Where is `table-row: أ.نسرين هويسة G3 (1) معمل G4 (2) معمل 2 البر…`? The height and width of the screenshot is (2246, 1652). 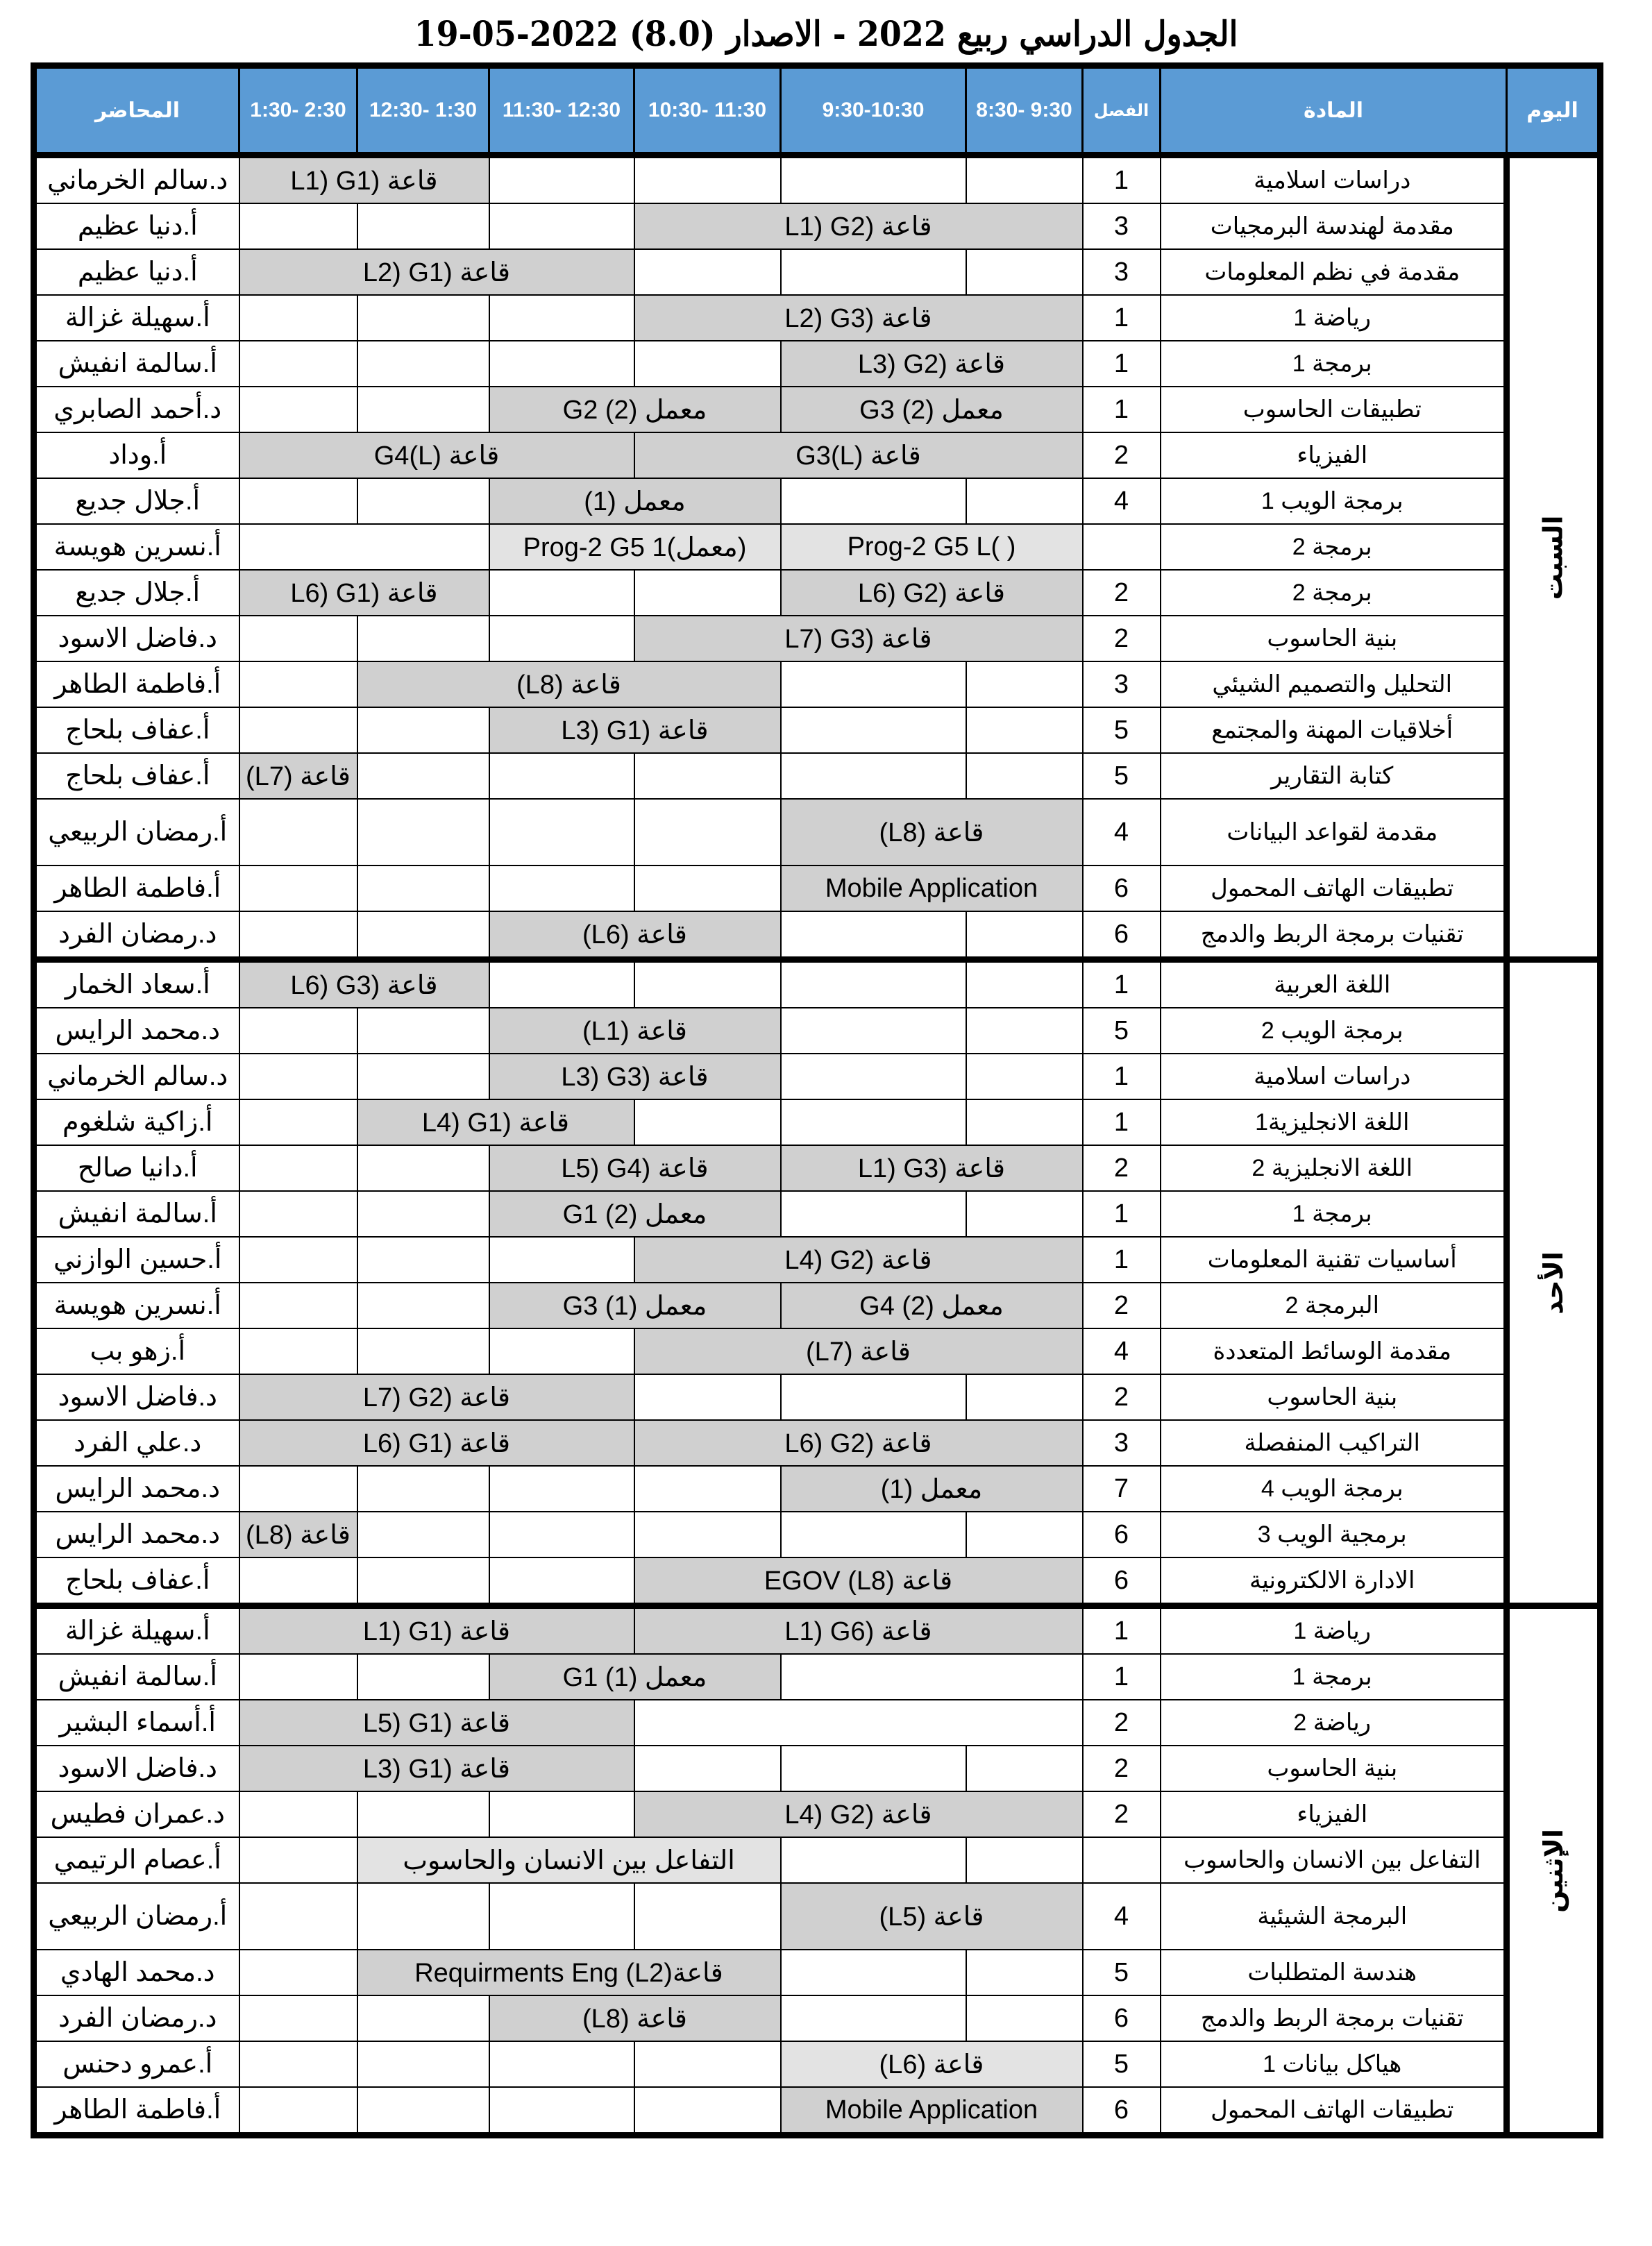 table-row: أ.نسرين هويسة G3 (1) معمل G4 (2) معمل 2 البر… is located at coordinates (817, 1305).